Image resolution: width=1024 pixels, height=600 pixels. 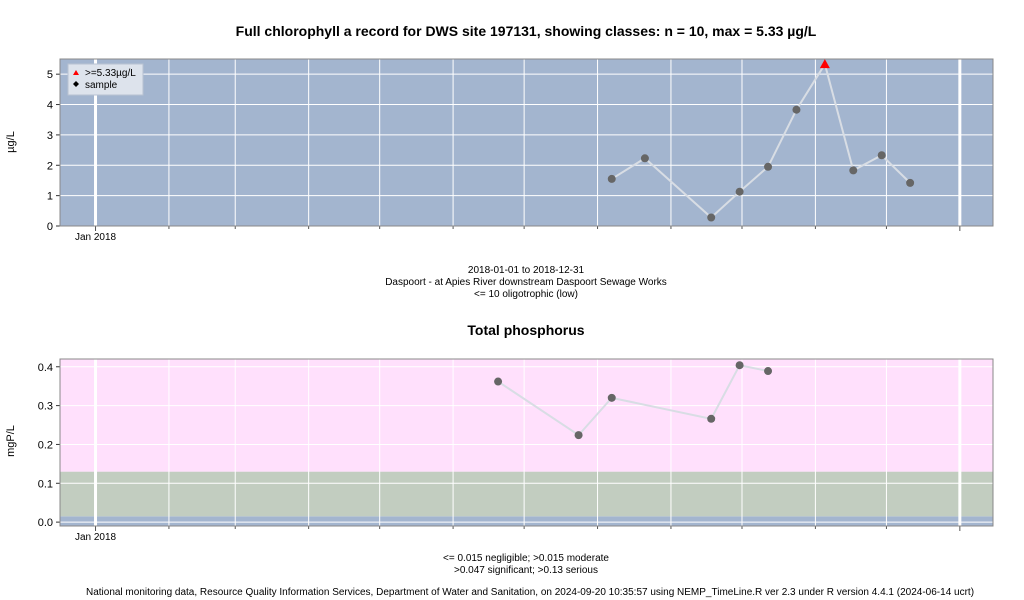 What do you see at coordinates (526, 270) in the screenshot?
I see `chart1-footer-line-1: 2018-01-01 to 2018-12-31` at bounding box center [526, 270].